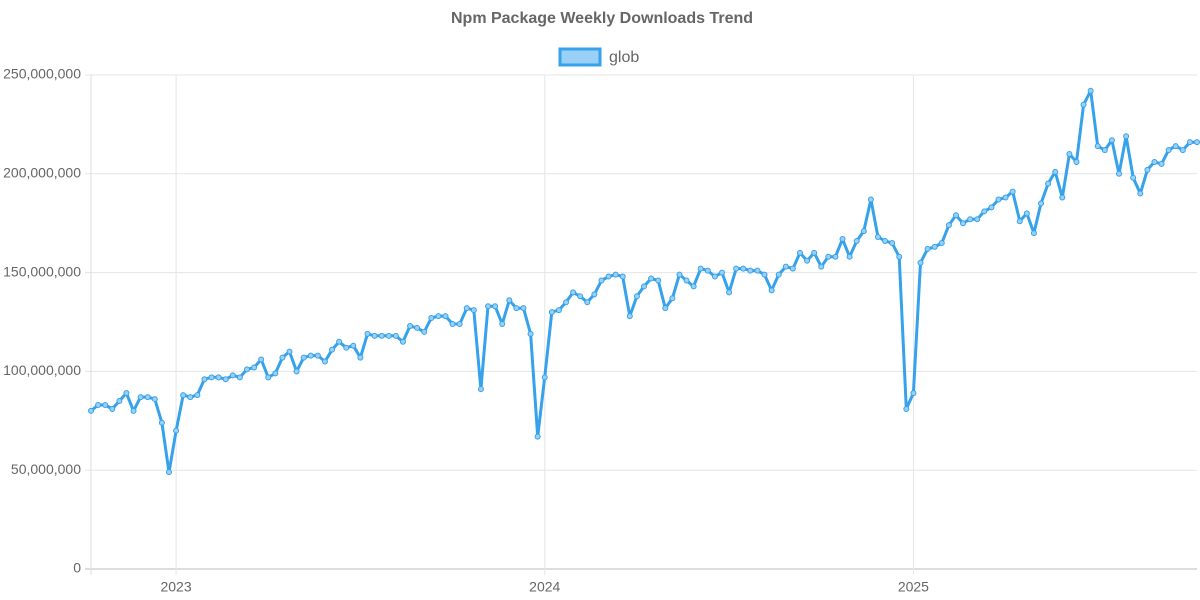 The width and height of the screenshot is (1200, 600). Describe the element at coordinates (602, 18) in the screenshot. I see `chart-title: Npm Package Weekly Downloads Trend` at that location.